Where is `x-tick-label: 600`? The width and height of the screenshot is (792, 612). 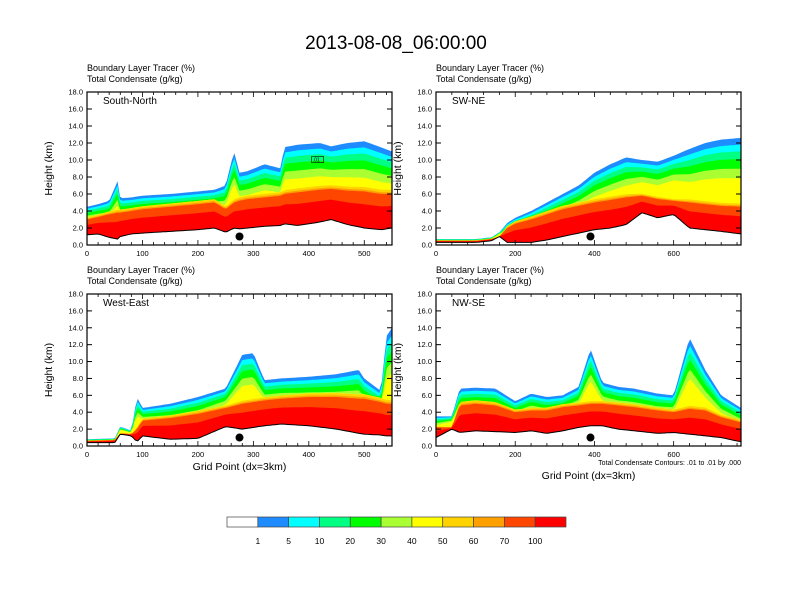 x-tick-label: 600 is located at coordinates (673, 253).